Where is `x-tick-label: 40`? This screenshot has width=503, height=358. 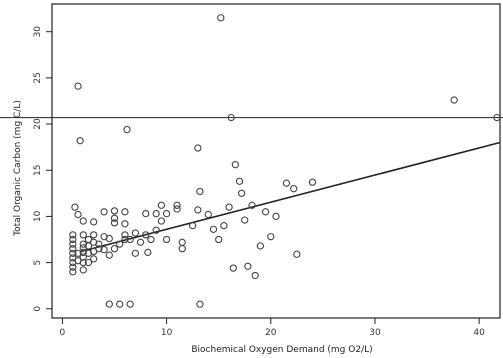 x-tick-label: 40 is located at coordinates (479, 333).